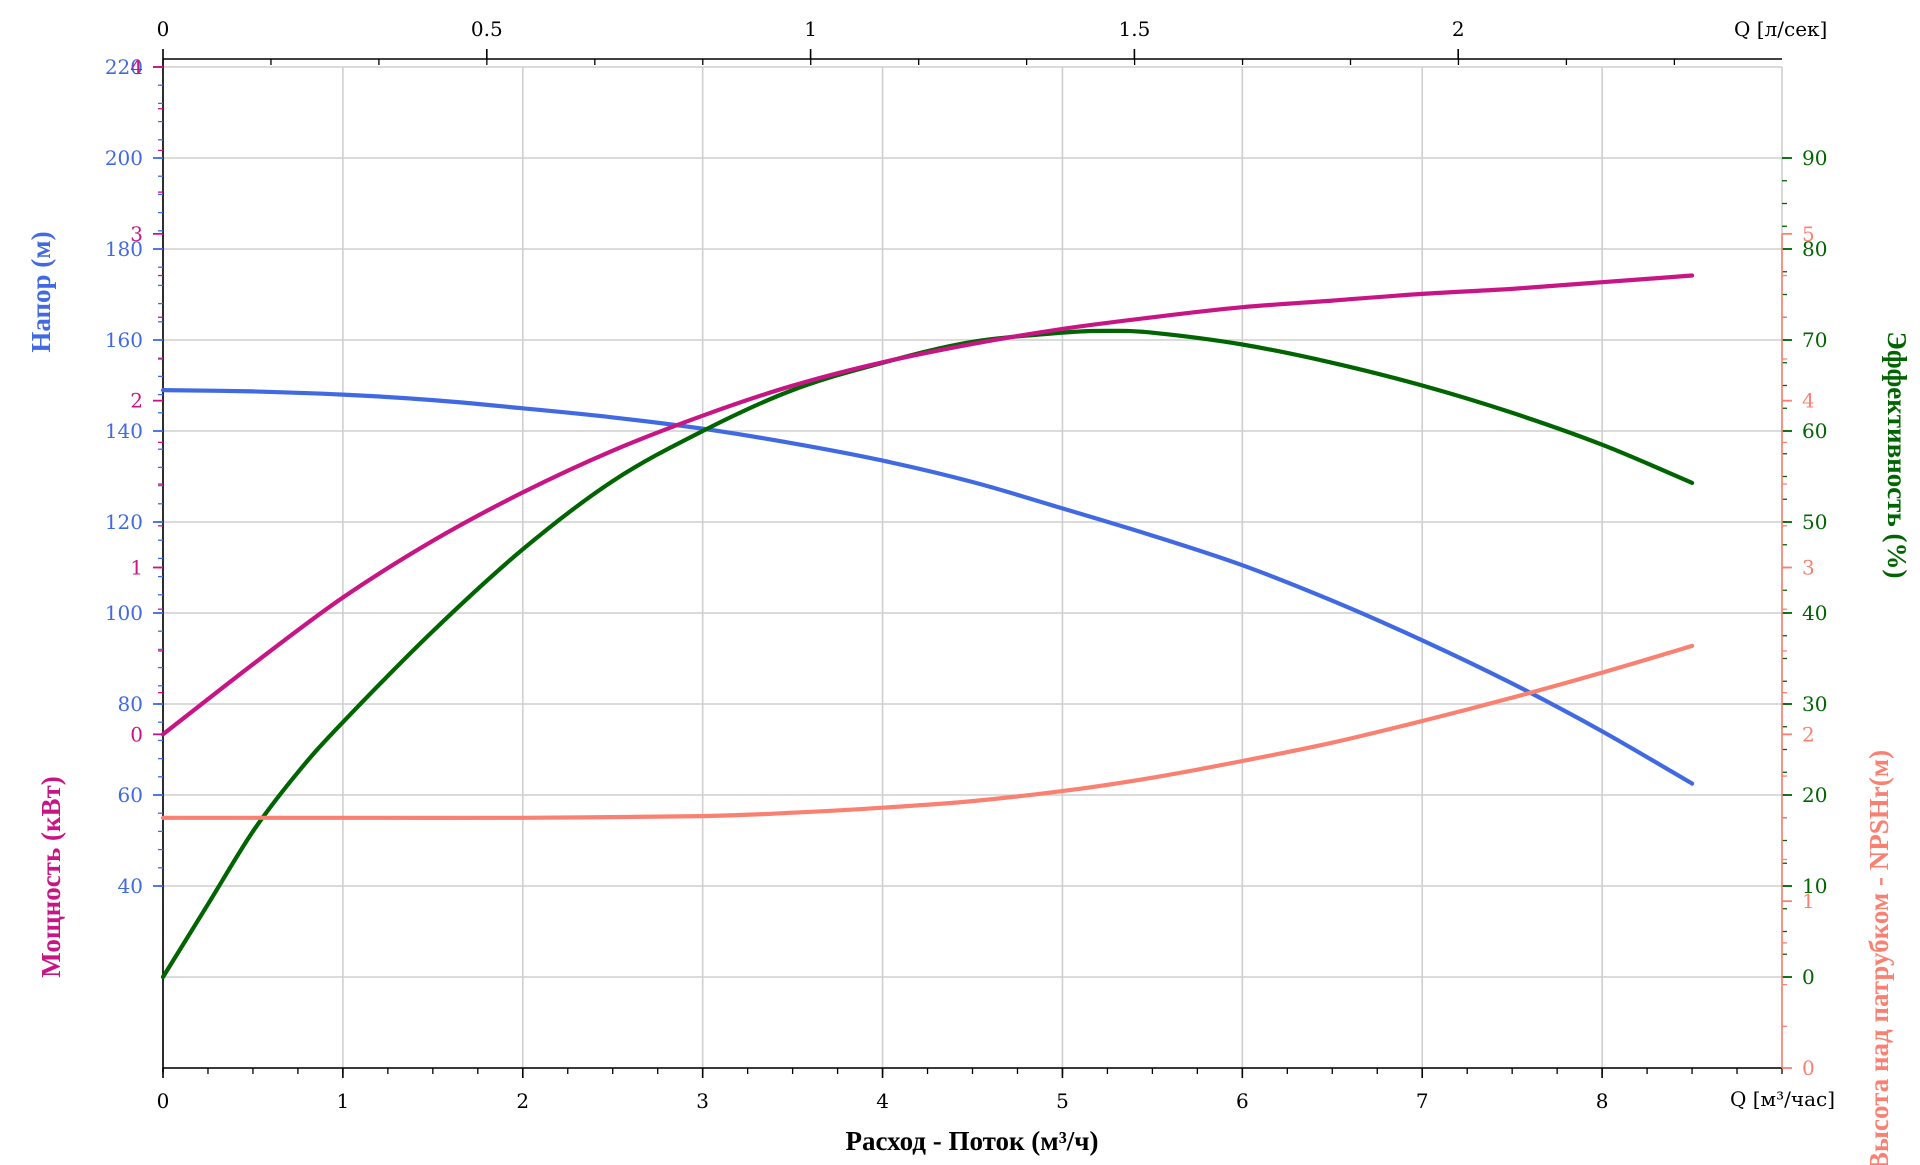 This screenshot has height=1165, width=1920. I want to click on efficiency-tick-label: 20, so click(1814, 795).